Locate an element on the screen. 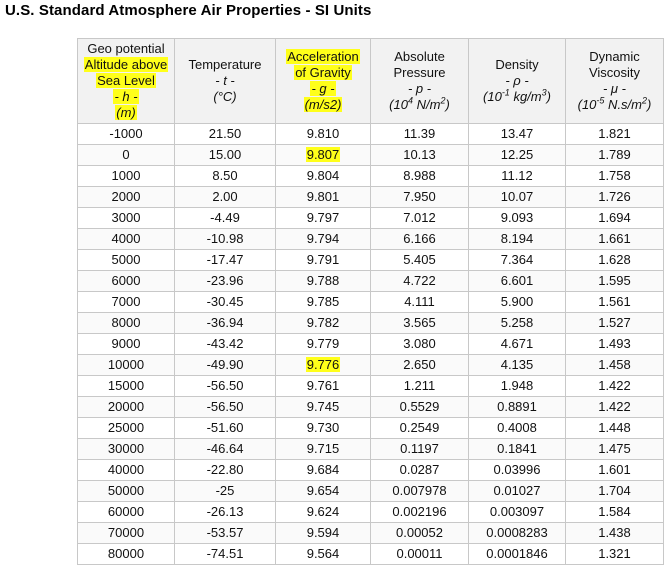  highlighted-value: 9.776 is located at coordinates (323, 364).